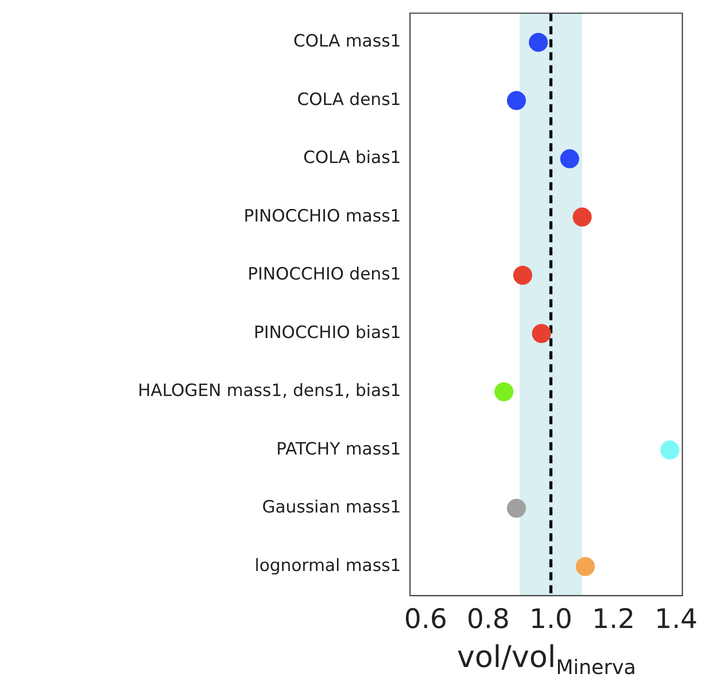 The image size is (701, 691). Describe the element at coordinates (488, 619) in the screenshot. I see `x-tick-label: 0.8` at that location.